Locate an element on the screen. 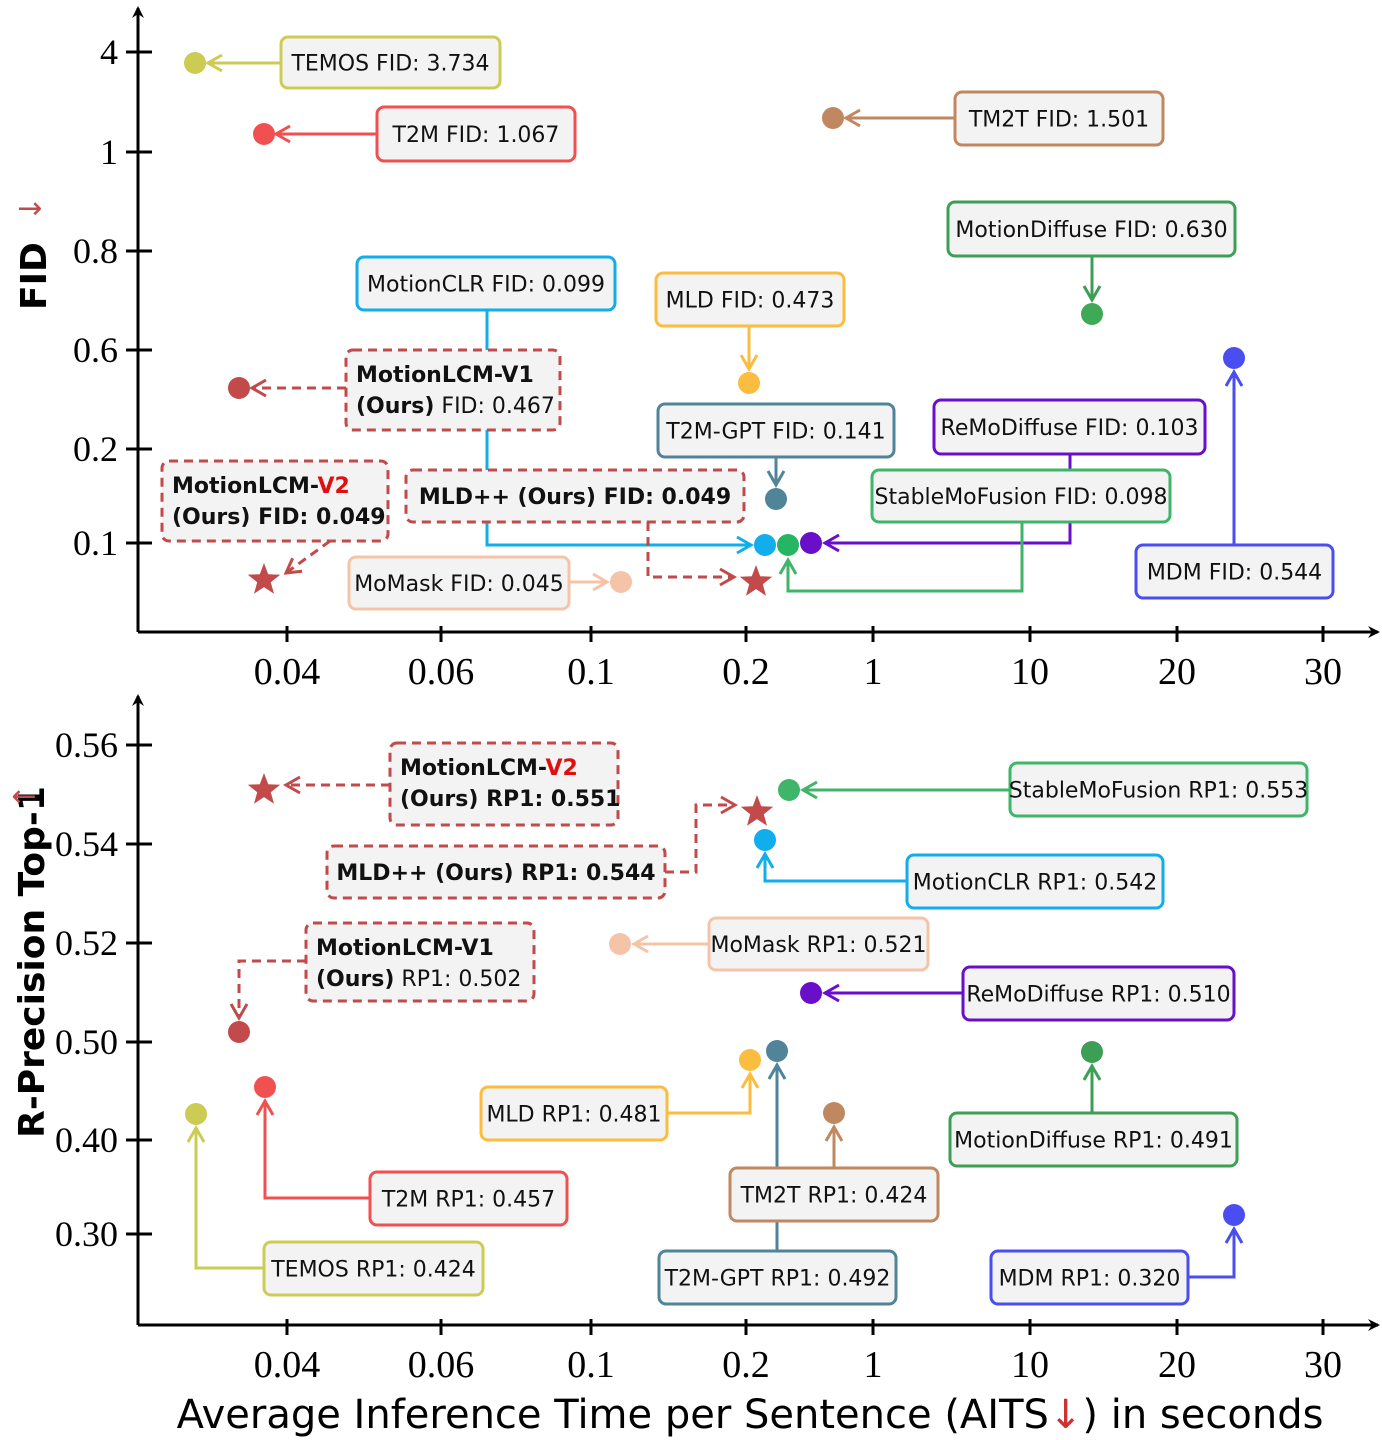 The height and width of the screenshot is (1440, 1382). y-tick-label: 0.50 is located at coordinates (86, 1042).